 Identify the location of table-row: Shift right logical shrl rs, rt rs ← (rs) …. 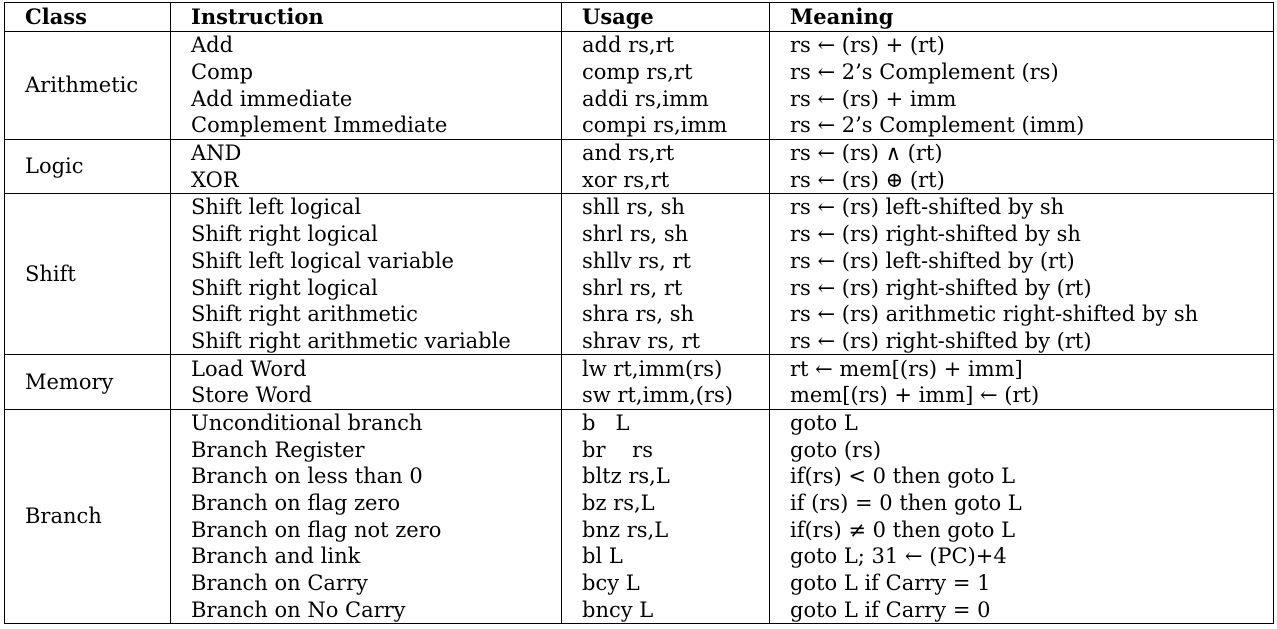
(639, 287).